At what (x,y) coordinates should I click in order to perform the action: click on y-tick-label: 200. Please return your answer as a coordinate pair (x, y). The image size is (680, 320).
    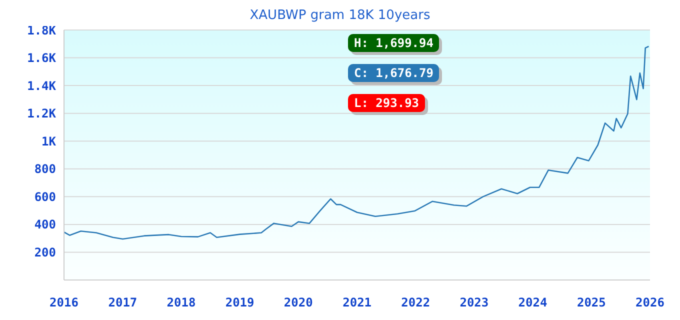
    Looking at the image, I should click on (45, 252).